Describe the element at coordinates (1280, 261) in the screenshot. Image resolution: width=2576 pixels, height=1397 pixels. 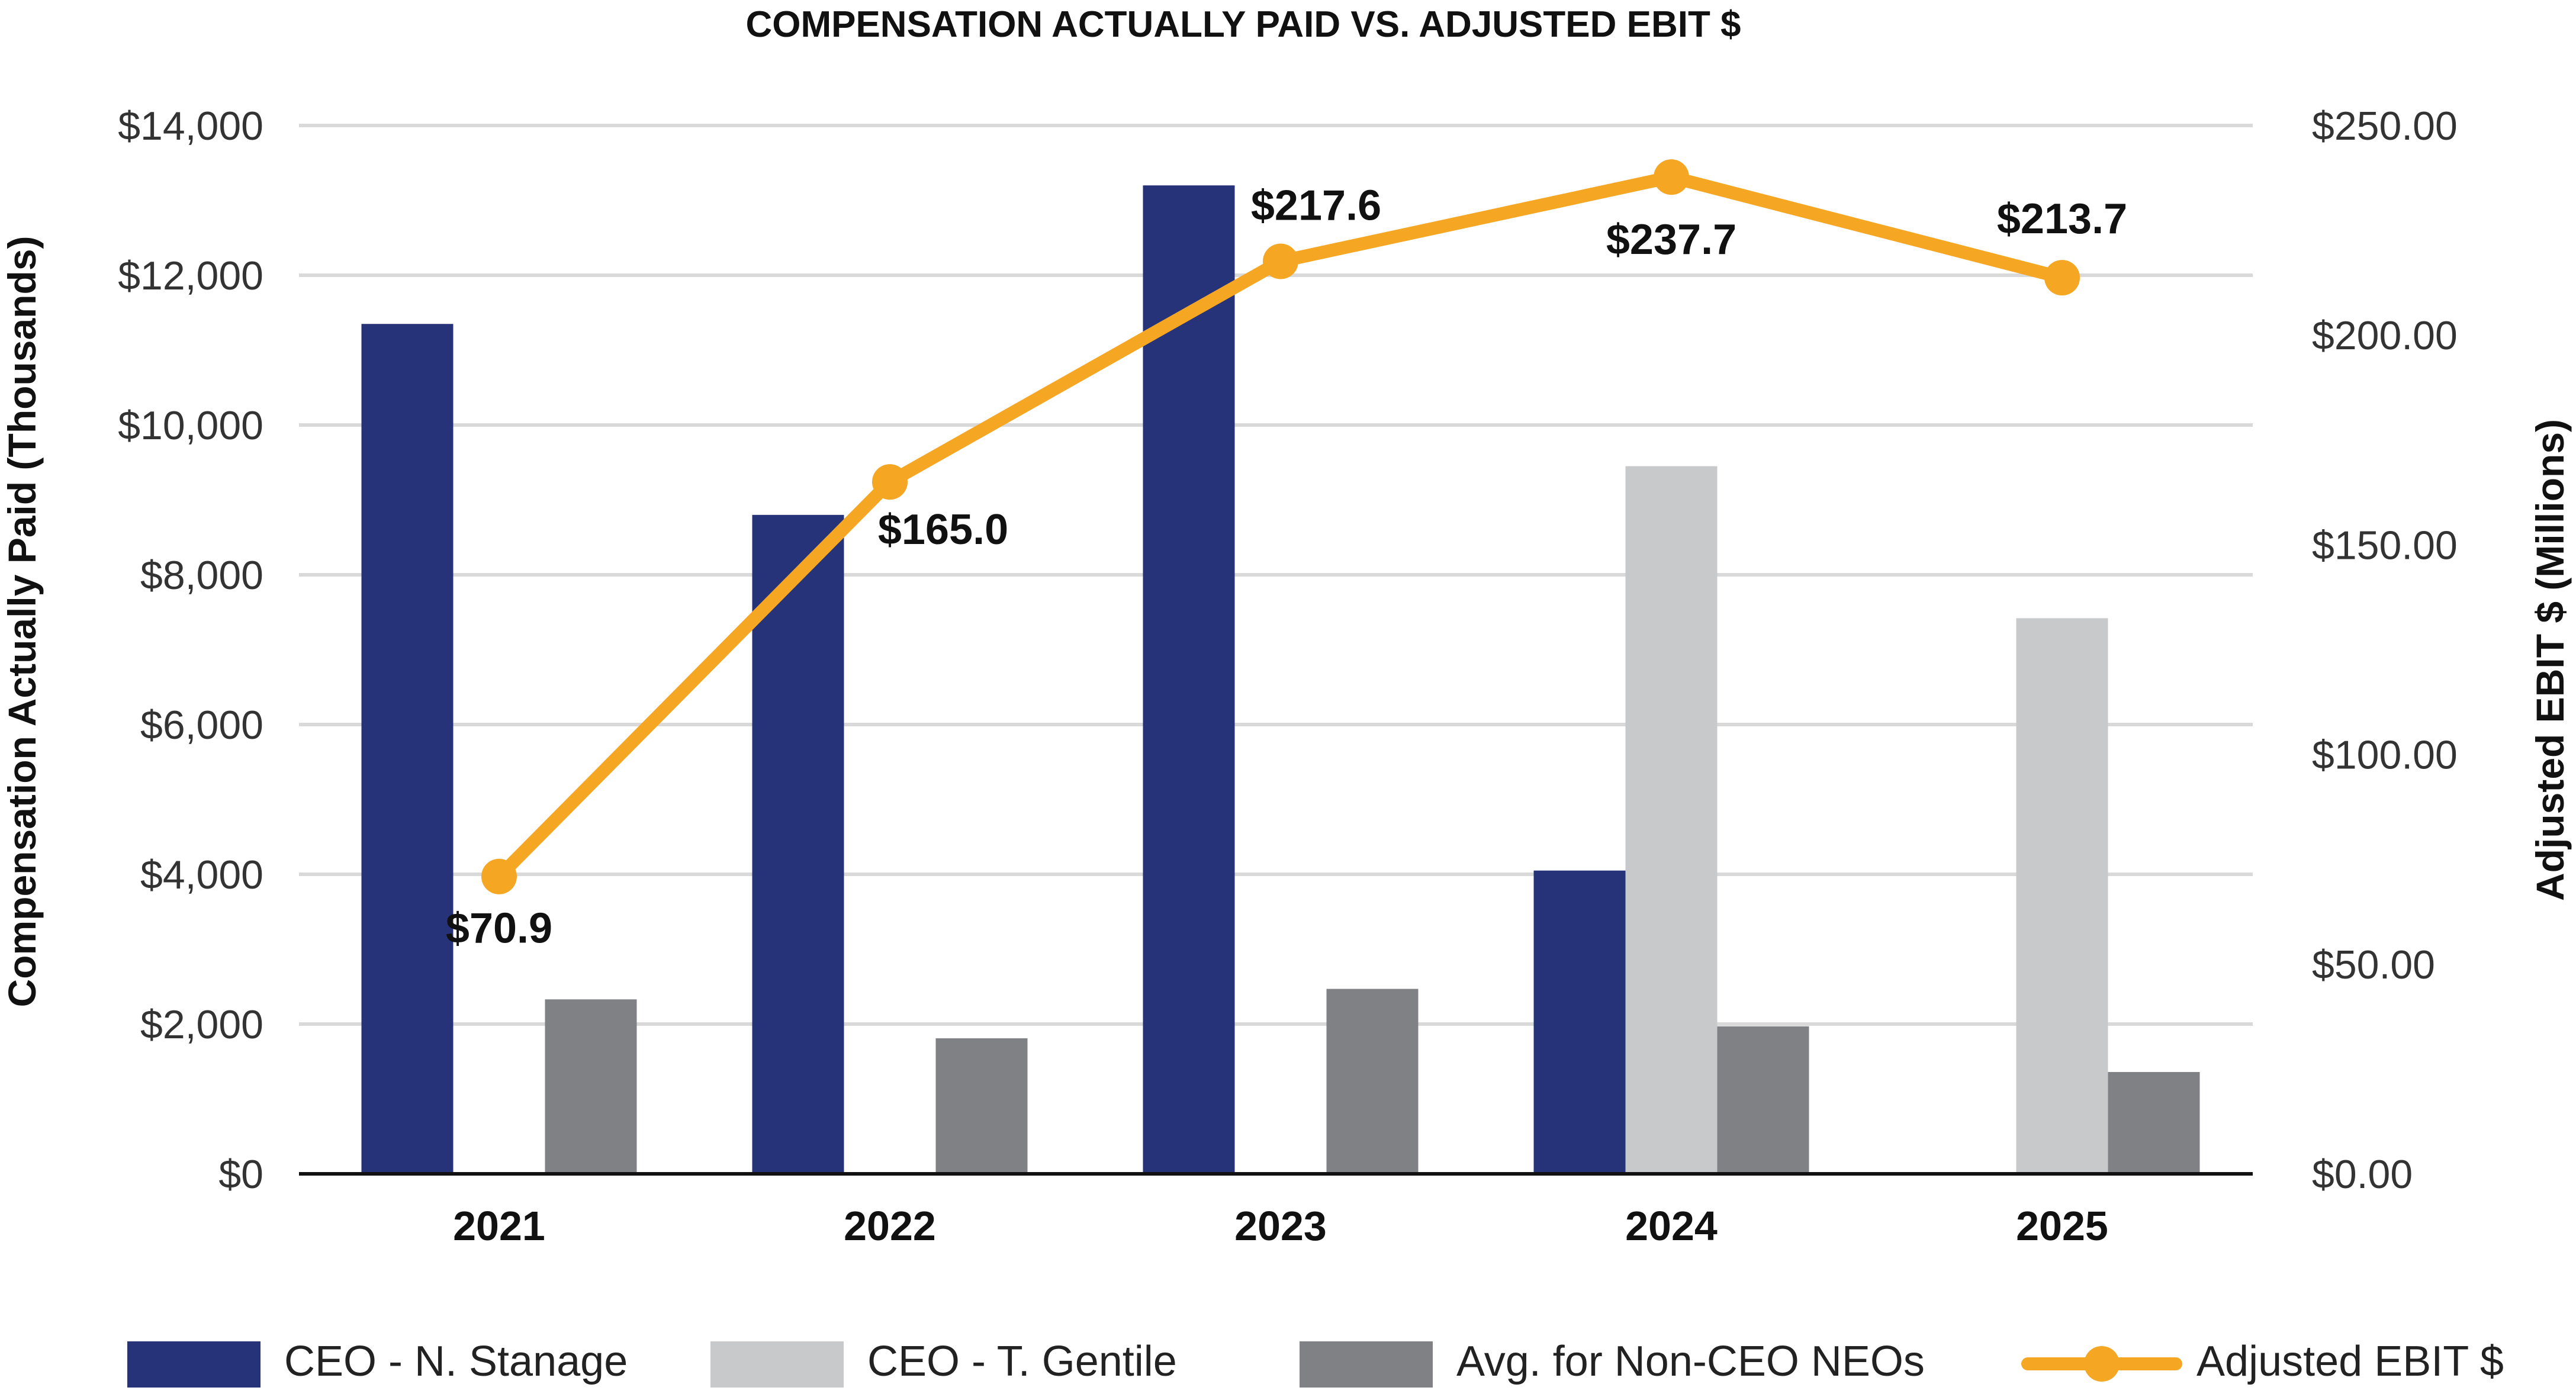
I see `ebit-marker-2023` at that location.